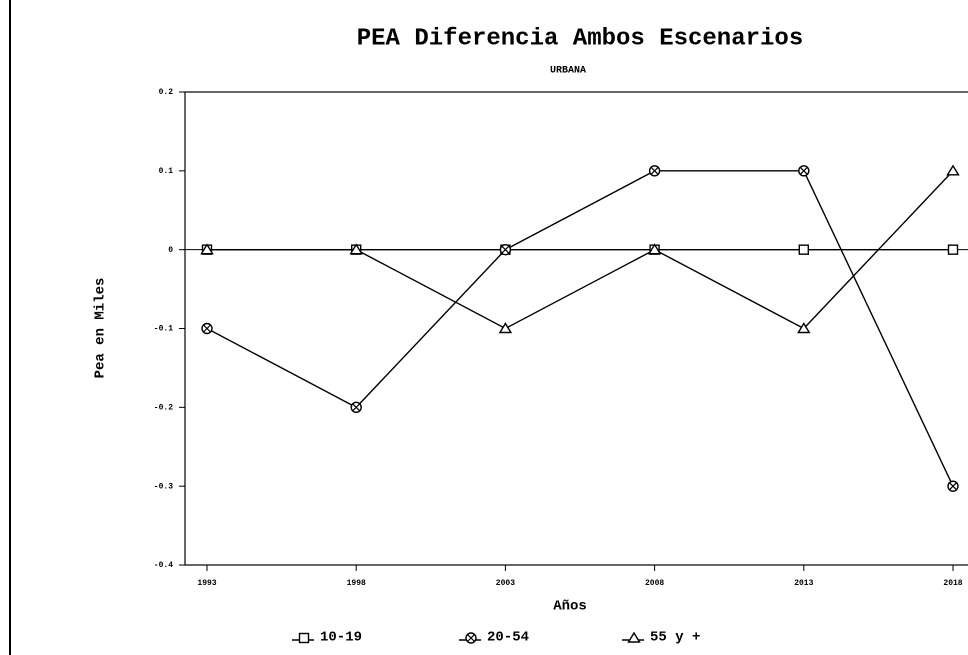  I want to click on x-tick-label: 2003, so click(505, 583).